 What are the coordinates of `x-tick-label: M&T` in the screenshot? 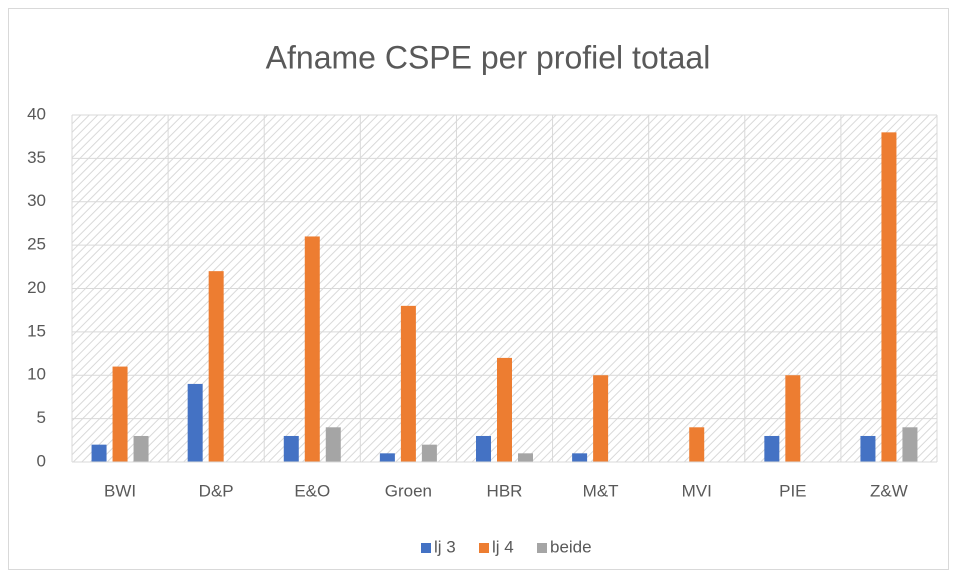 It's located at (601, 490).